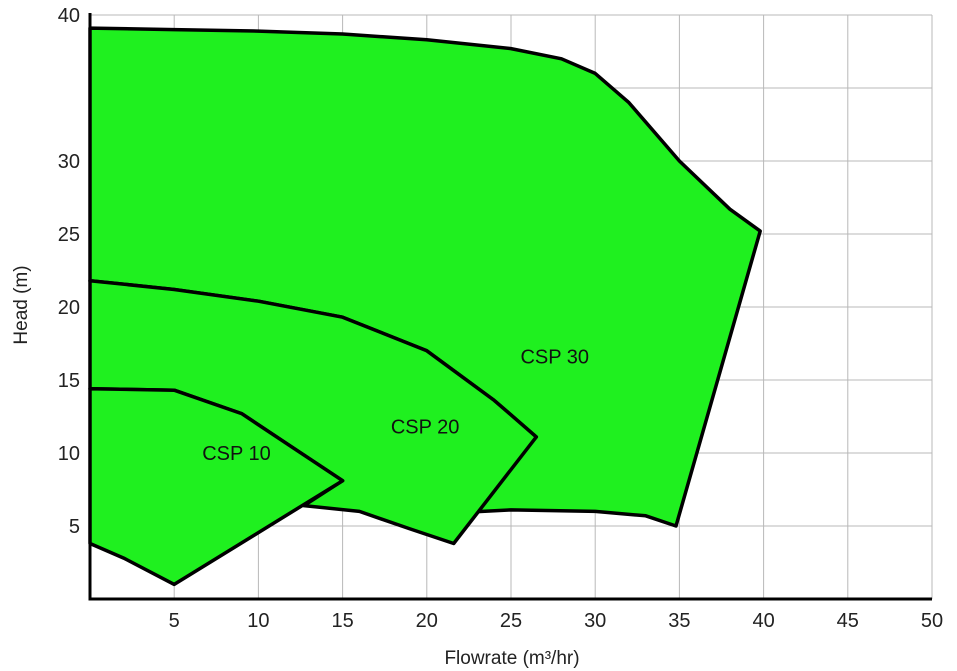 This screenshot has height=671, width=957. I want to click on series-label: CSP 20, so click(425, 428).